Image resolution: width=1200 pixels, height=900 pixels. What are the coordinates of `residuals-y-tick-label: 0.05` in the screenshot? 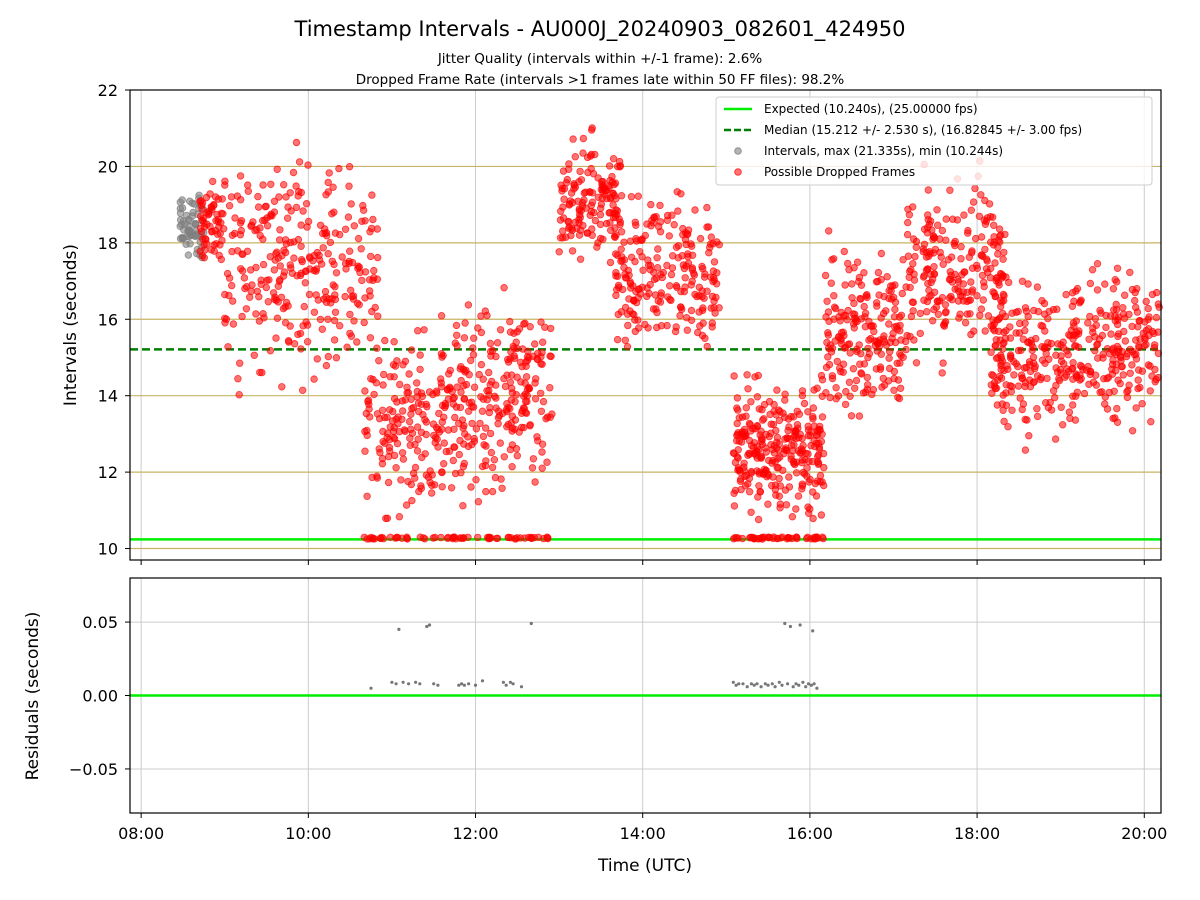 It's located at (100, 622).